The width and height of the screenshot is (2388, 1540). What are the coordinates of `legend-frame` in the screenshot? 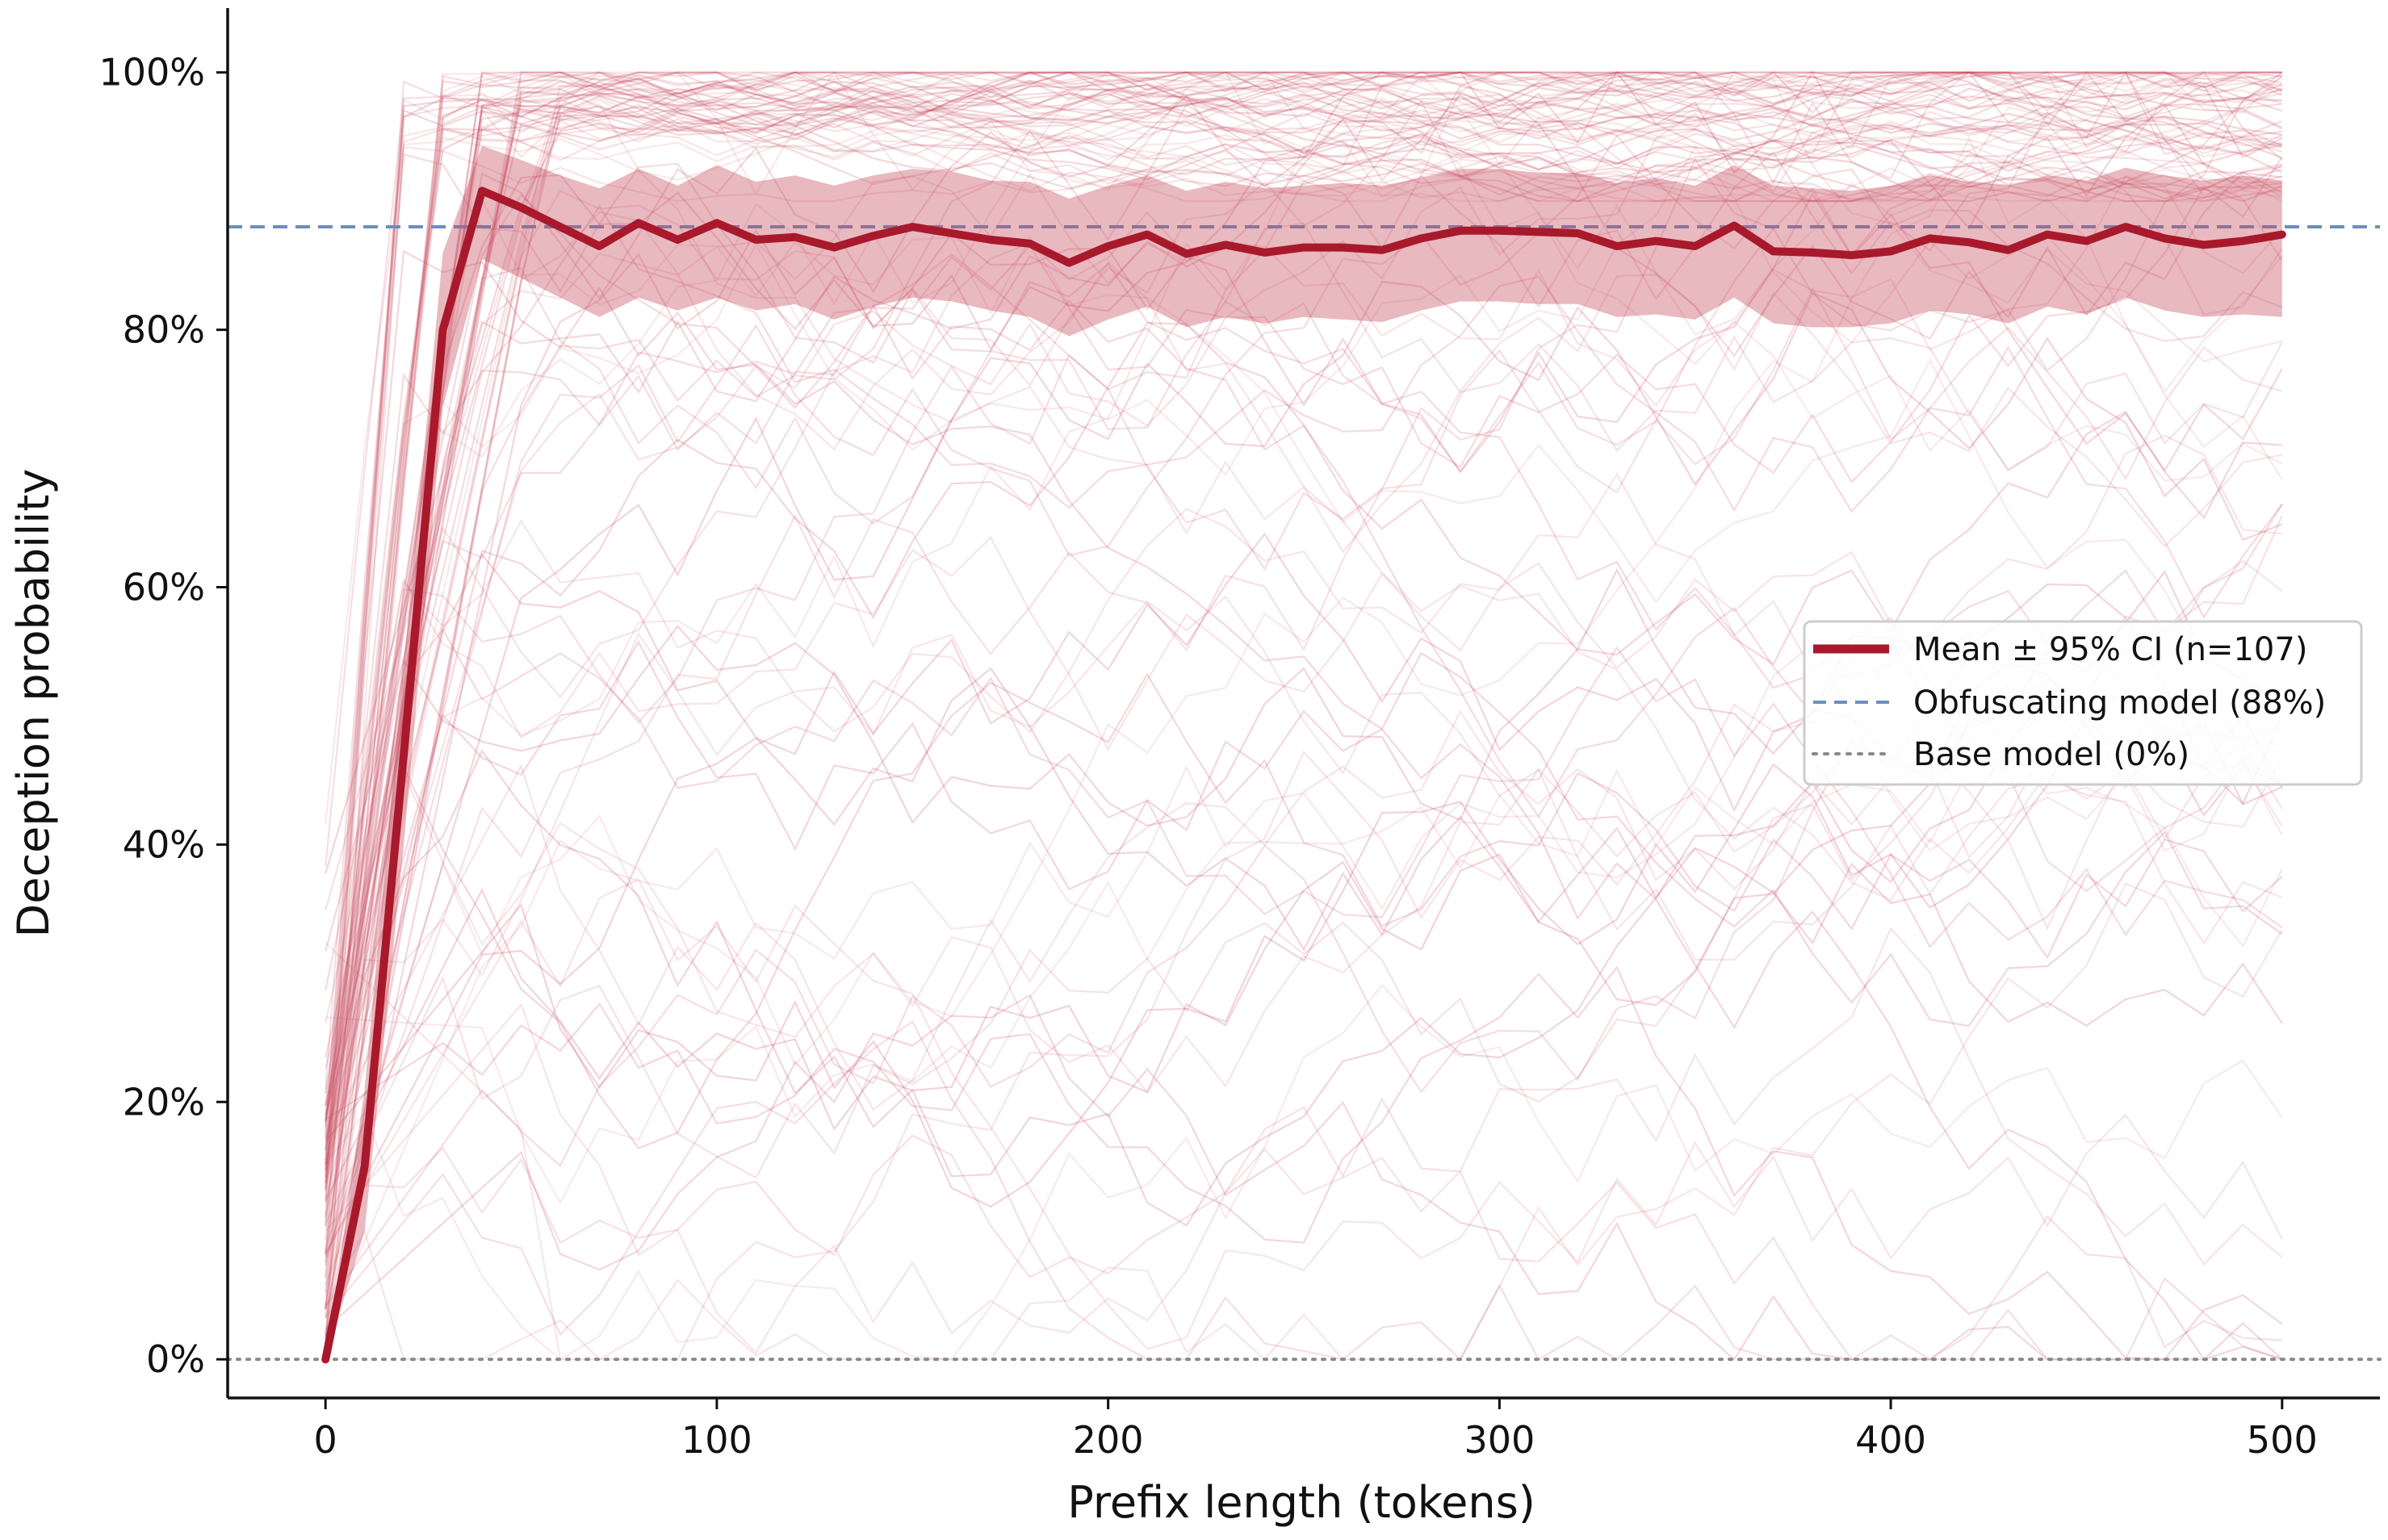 It's located at (2083, 703).